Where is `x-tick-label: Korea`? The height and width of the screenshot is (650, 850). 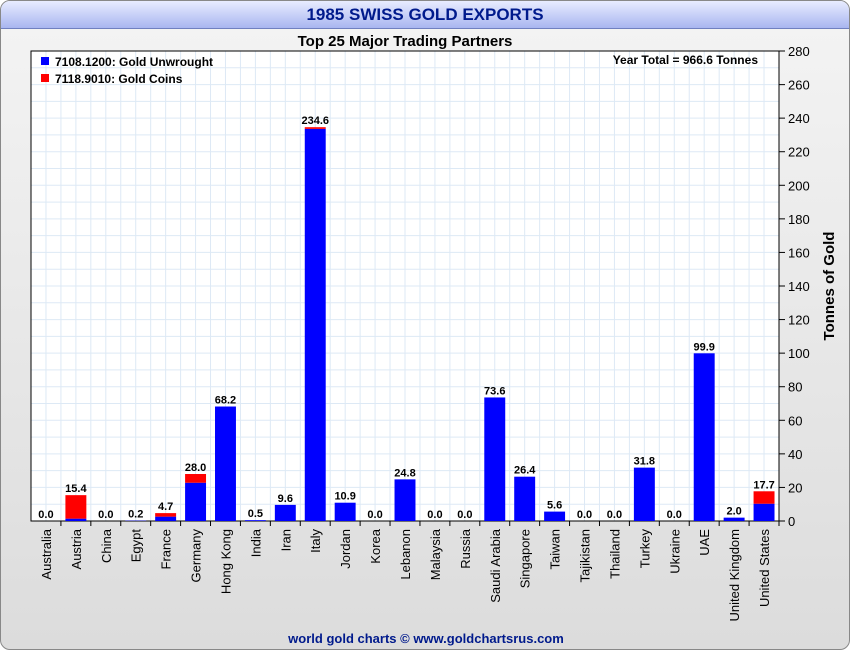 x-tick-label: Korea is located at coordinates (375, 545).